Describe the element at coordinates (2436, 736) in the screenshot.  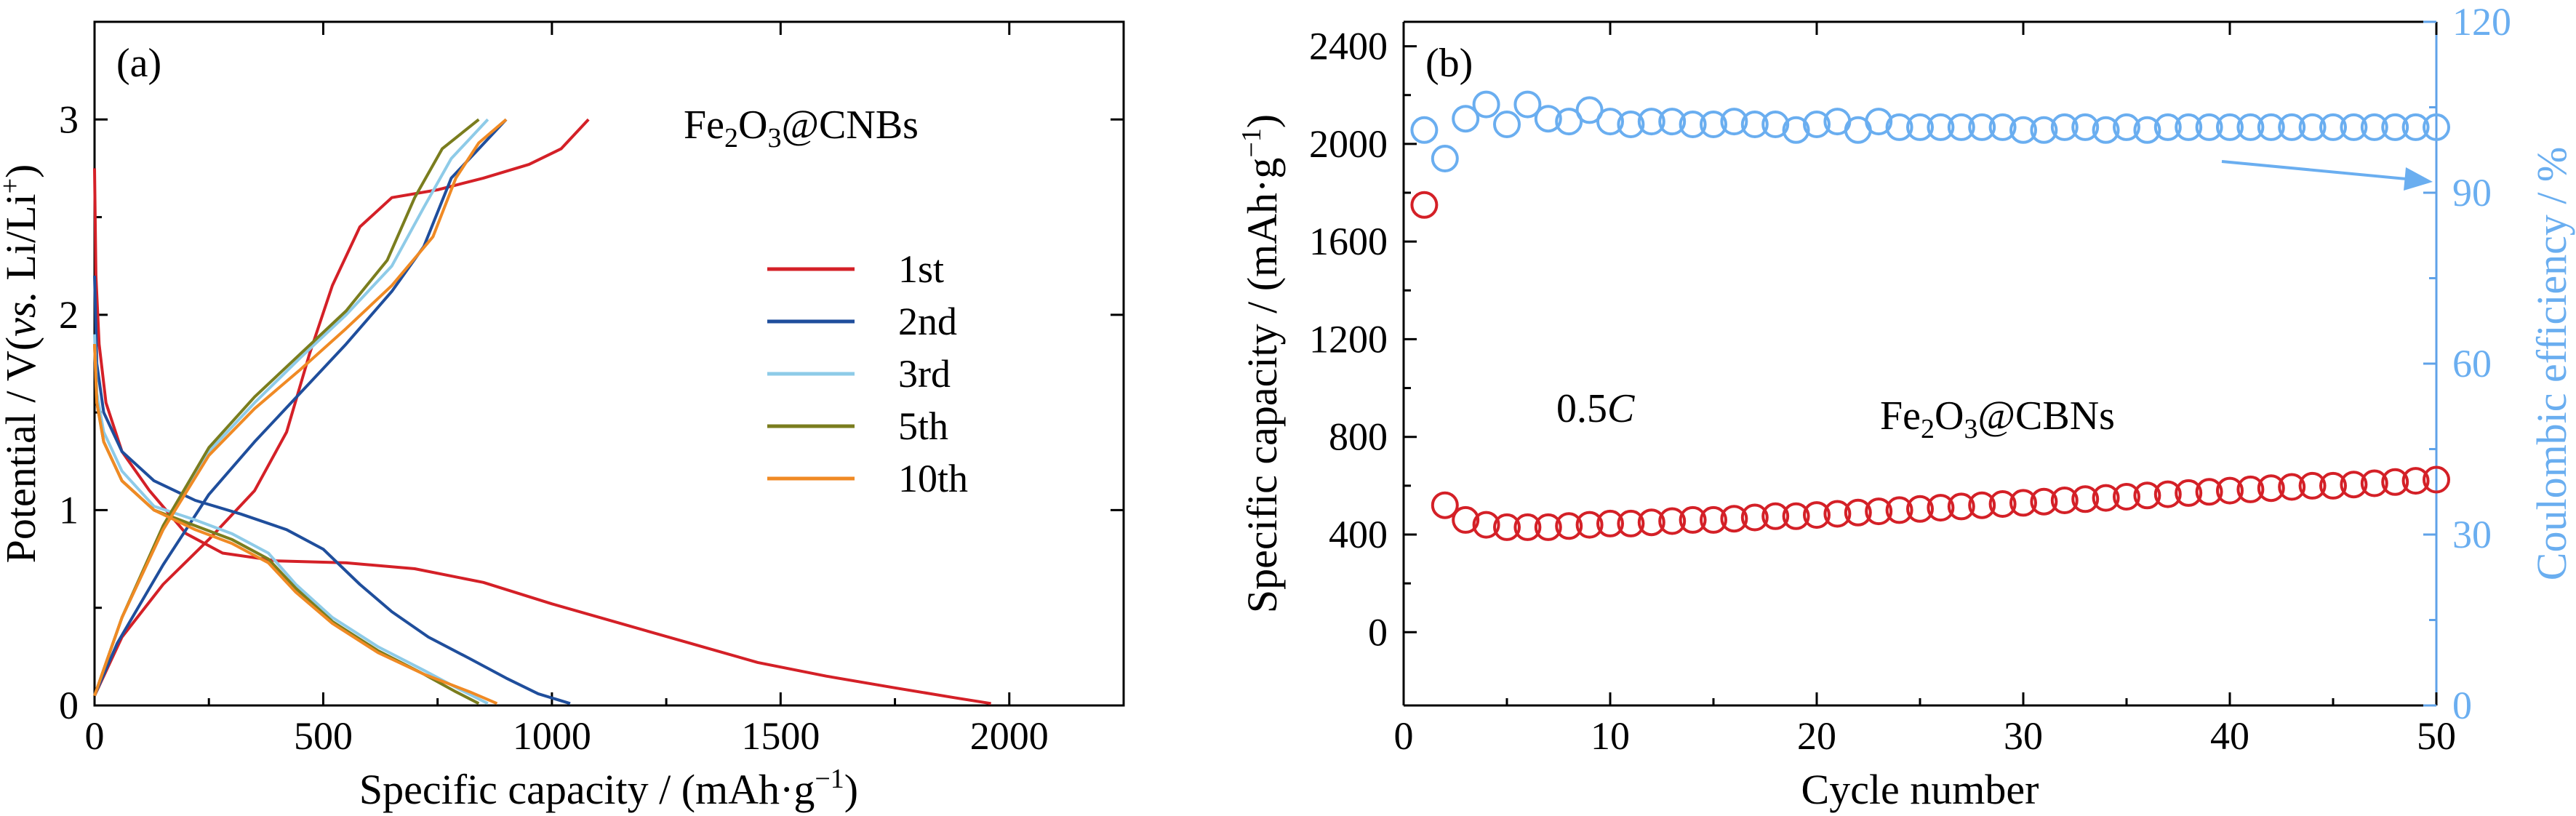
I see `panel-b-x-tick-label: 50` at that location.